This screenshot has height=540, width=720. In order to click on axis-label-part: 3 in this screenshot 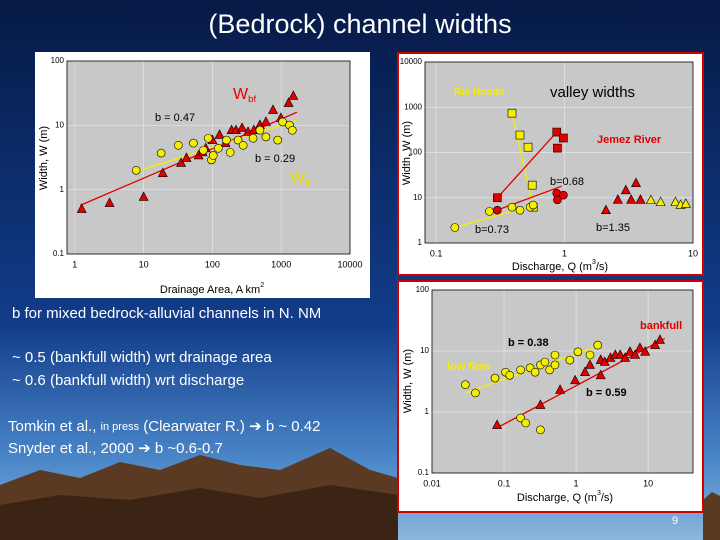, I will do `click(594, 262)`.